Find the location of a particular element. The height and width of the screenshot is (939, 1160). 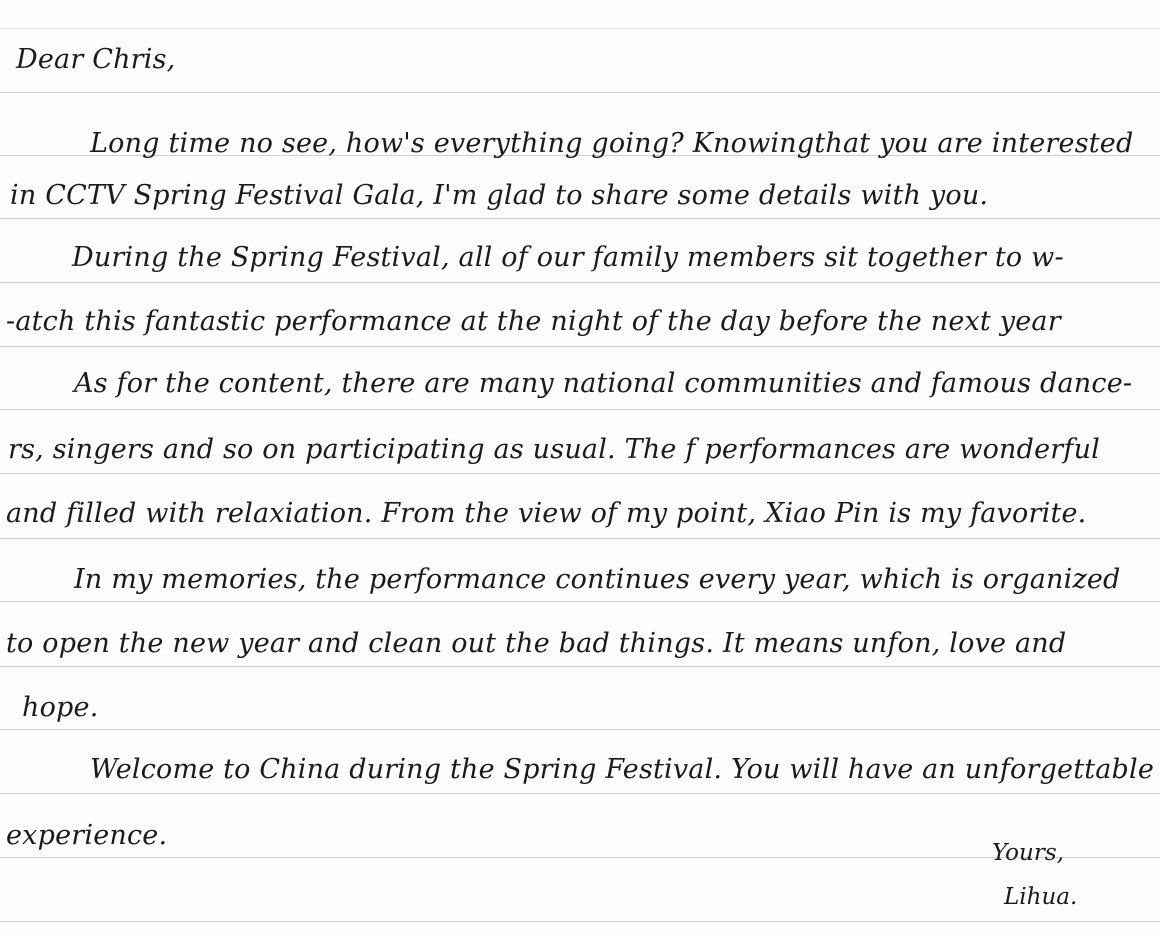

letter-salutation: Dear Chris, is located at coordinates (96, 59).